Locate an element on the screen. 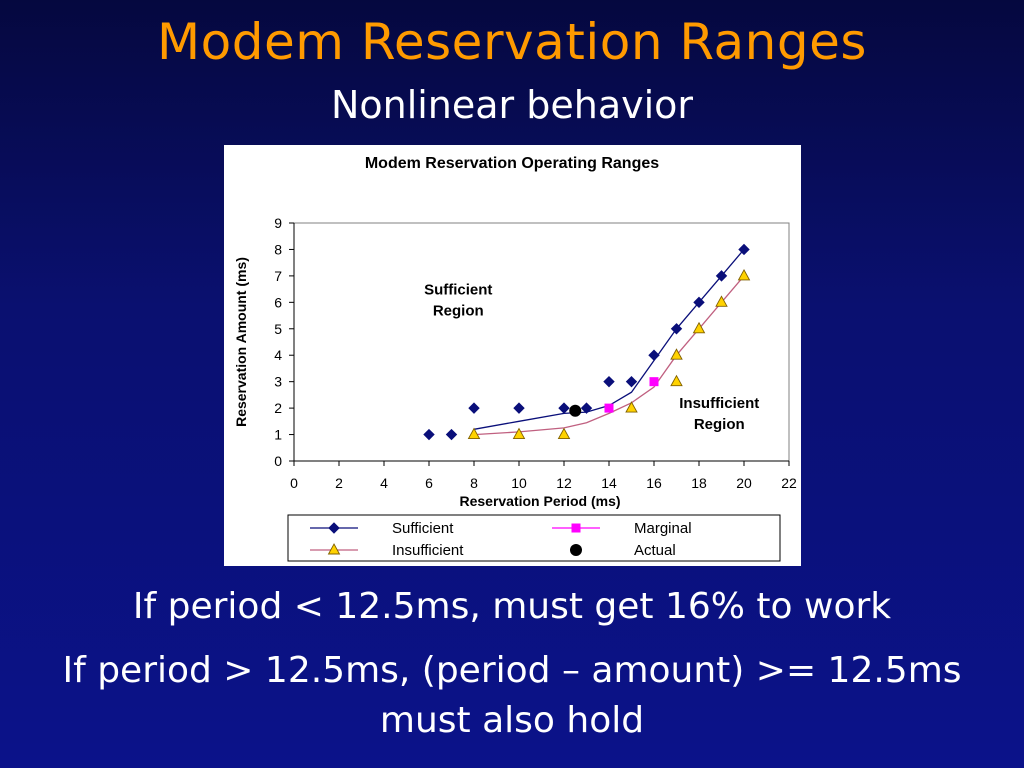  x-tick-label: 6 is located at coordinates (429, 483).